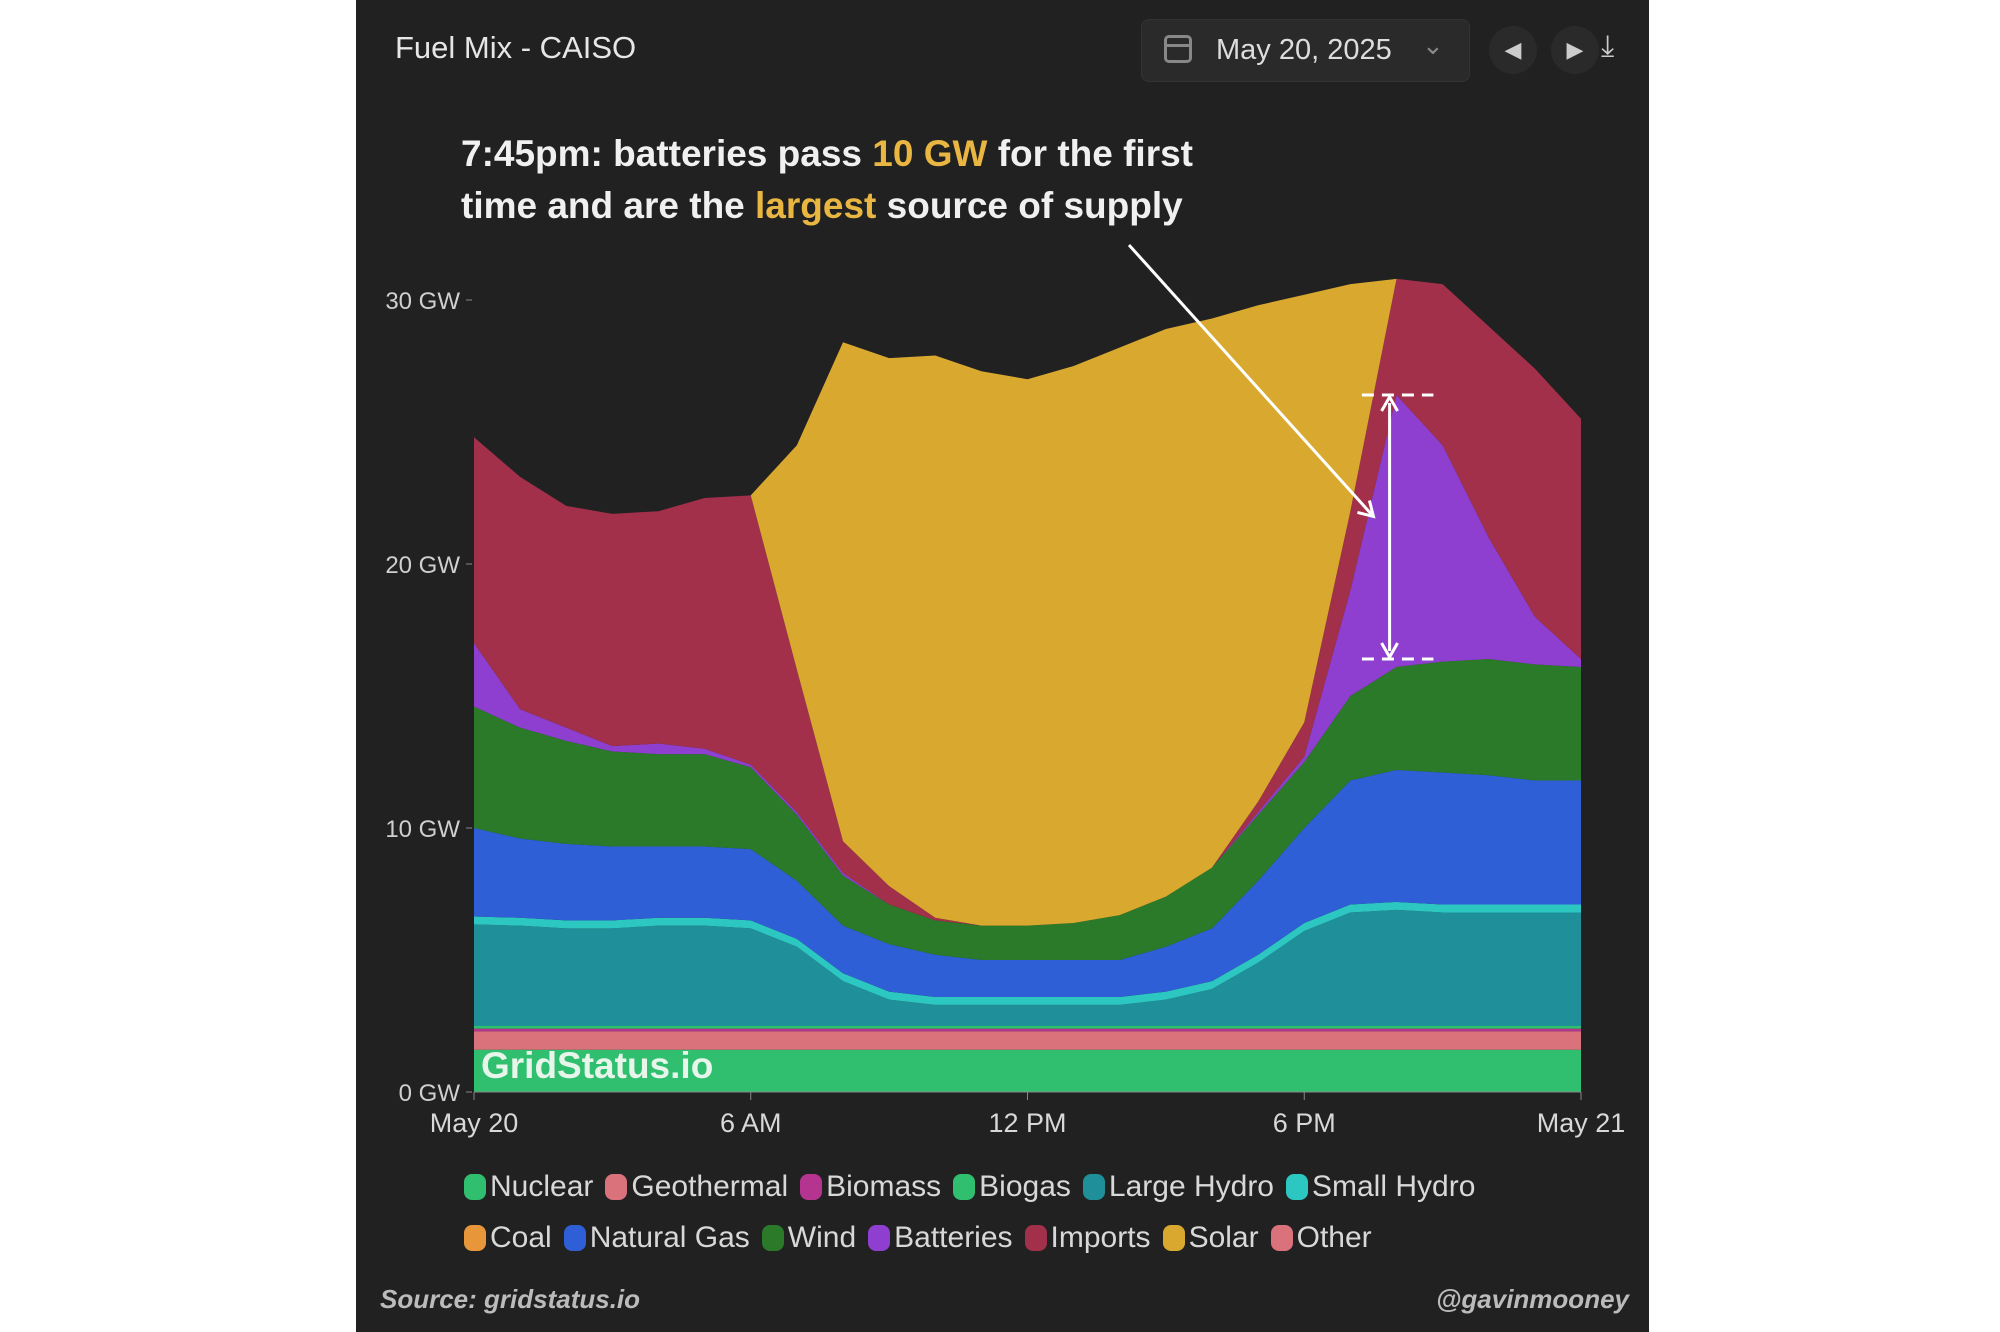  I want to click on legend-label: Geothermal, so click(710, 1186).